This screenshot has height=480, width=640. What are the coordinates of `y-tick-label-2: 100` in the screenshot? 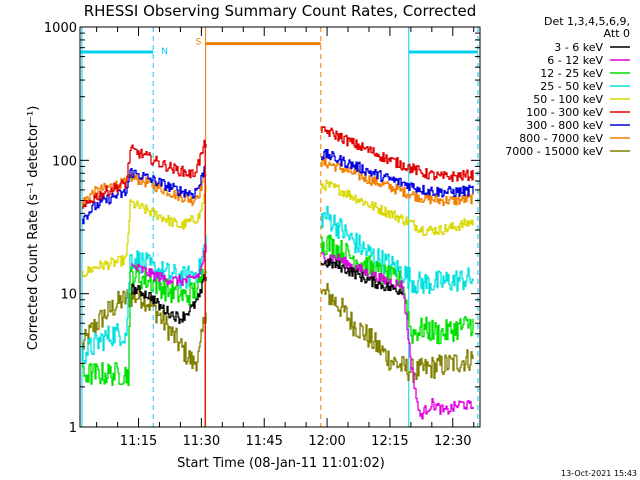 It's located at (64, 161).